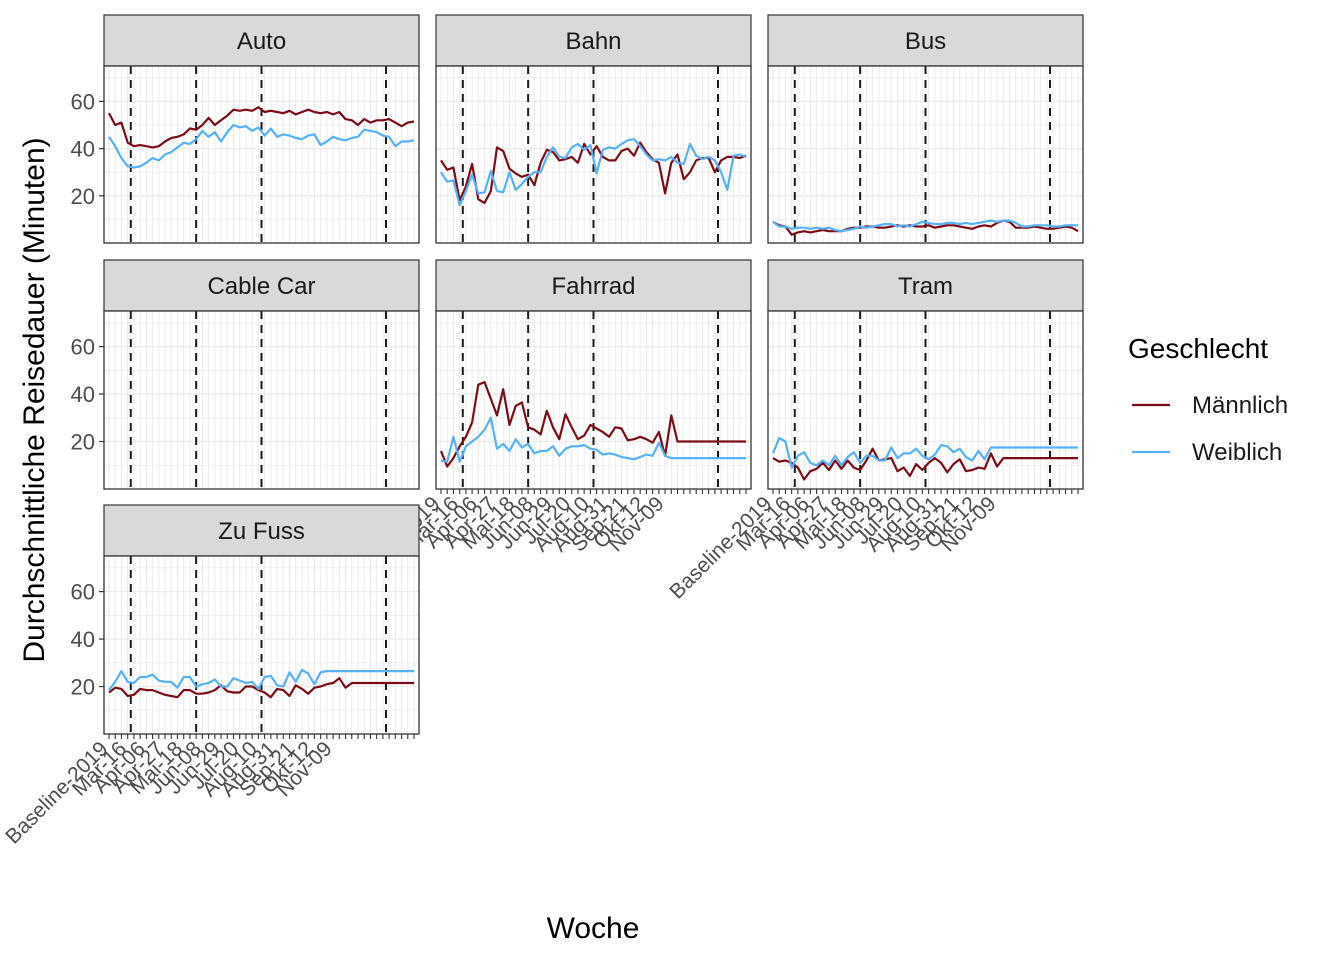  What do you see at coordinates (1198, 348) in the screenshot?
I see `legend-title: Geschlecht` at bounding box center [1198, 348].